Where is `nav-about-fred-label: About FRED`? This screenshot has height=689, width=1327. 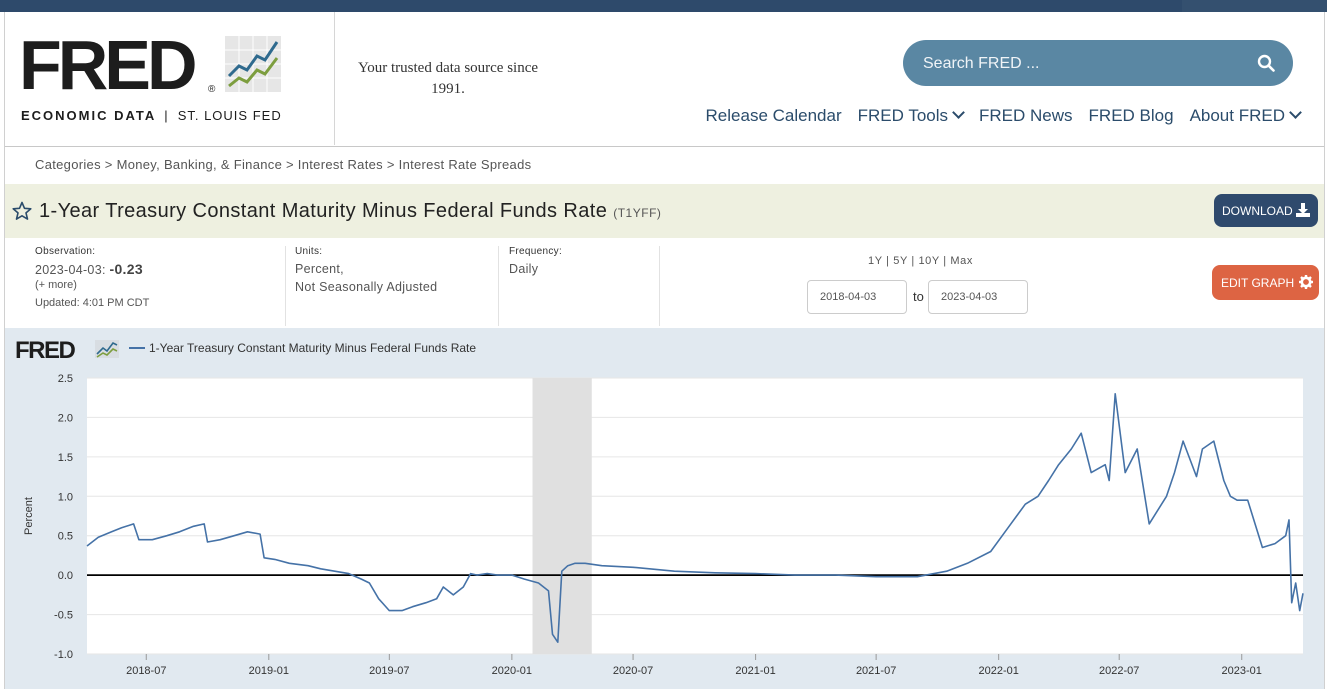
nav-about-fred-label: About FRED is located at coordinates (1237, 115).